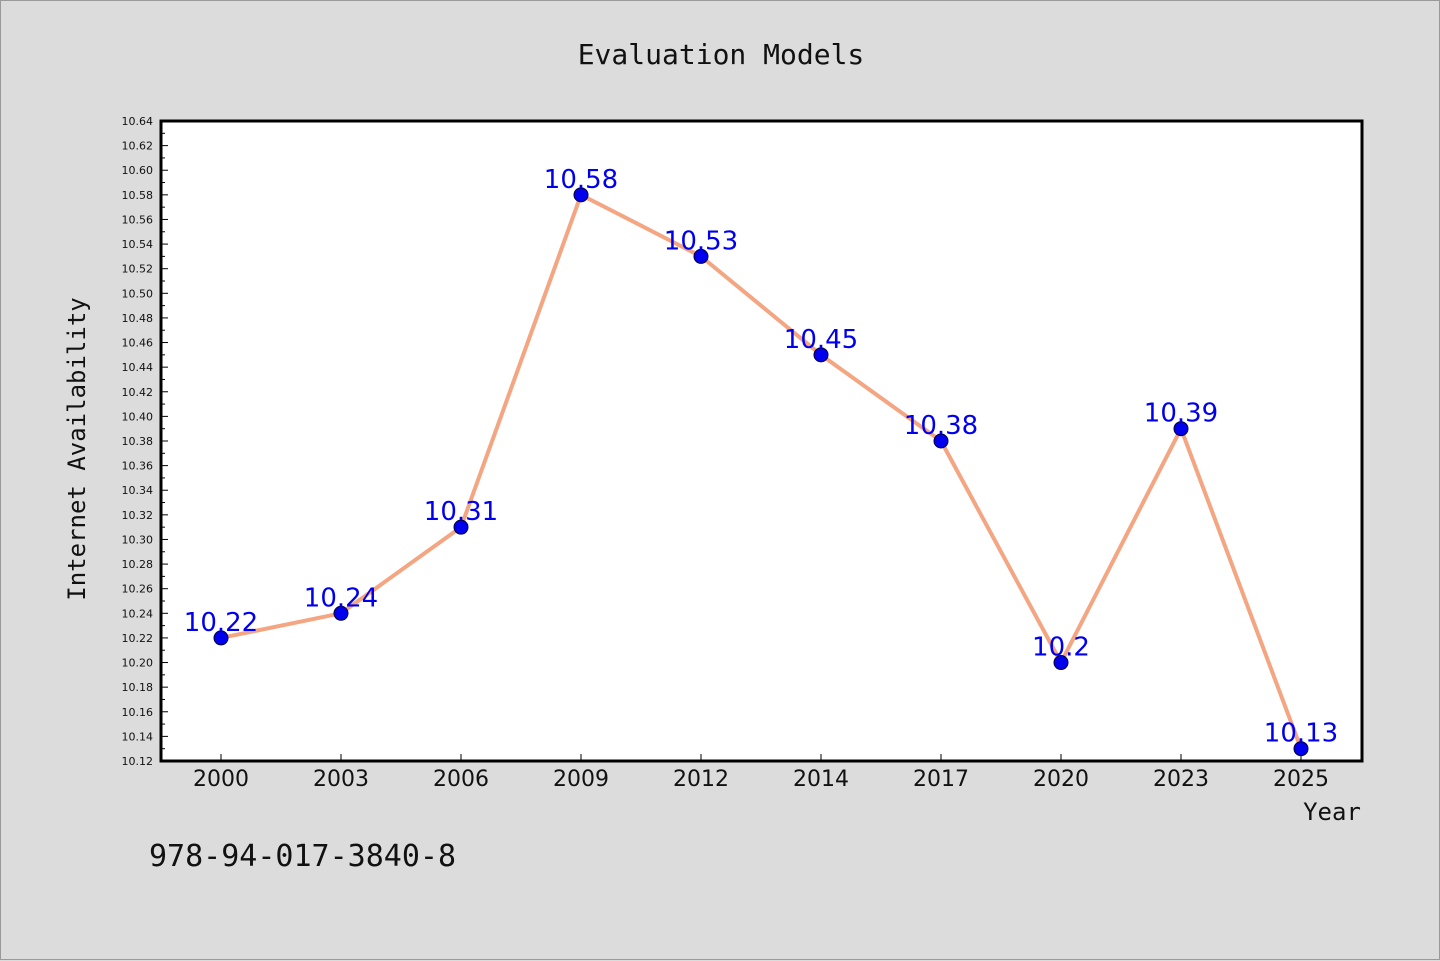 This screenshot has height=961, width=1440. Describe the element at coordinates (138, 515) in the screenshot. I see `y-tick-label: 10.32` at that location.